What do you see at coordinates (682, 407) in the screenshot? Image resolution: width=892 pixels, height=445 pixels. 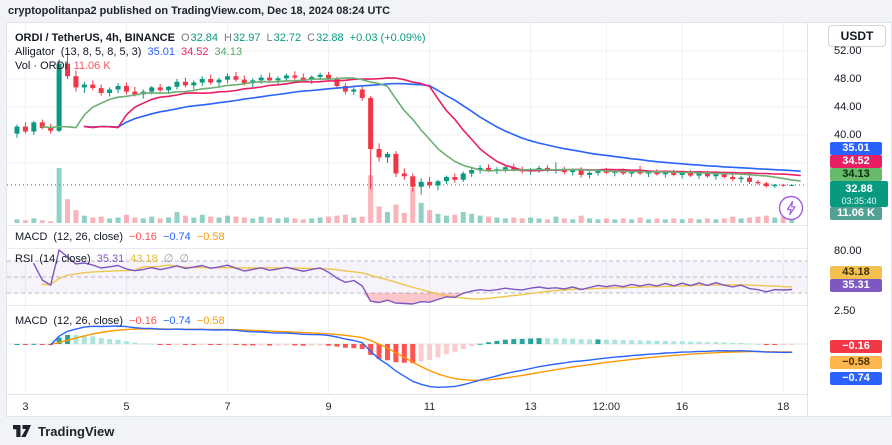 I see `time-tick-label: 16` at bounding box center [682, 407].